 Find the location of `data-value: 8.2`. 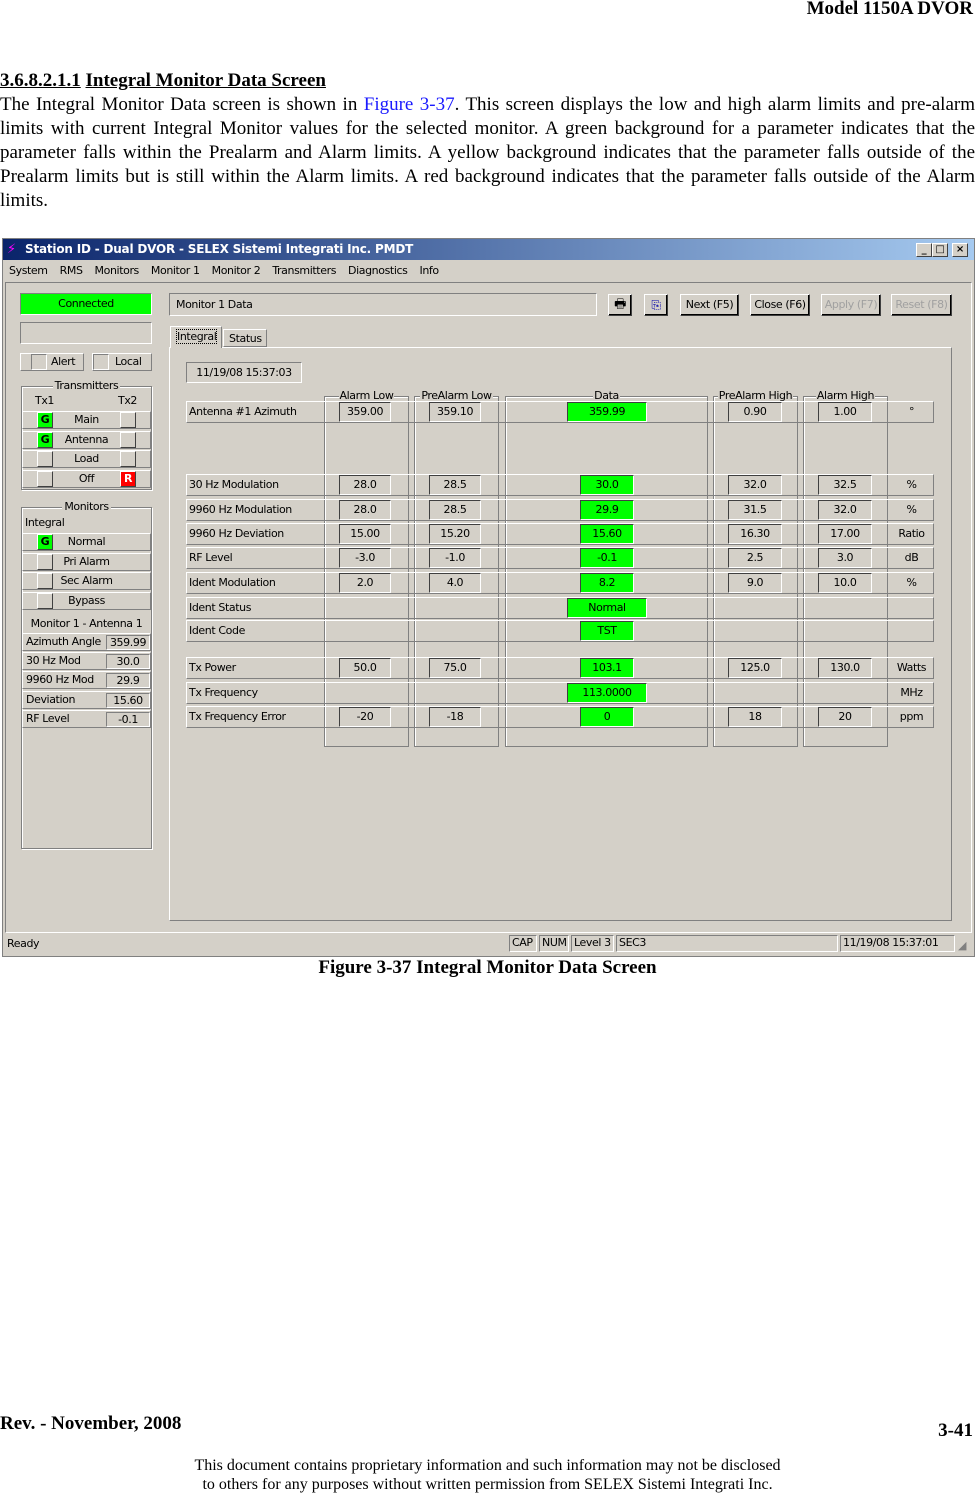

data-value: 8.2 is located at coordinates (607, 583).